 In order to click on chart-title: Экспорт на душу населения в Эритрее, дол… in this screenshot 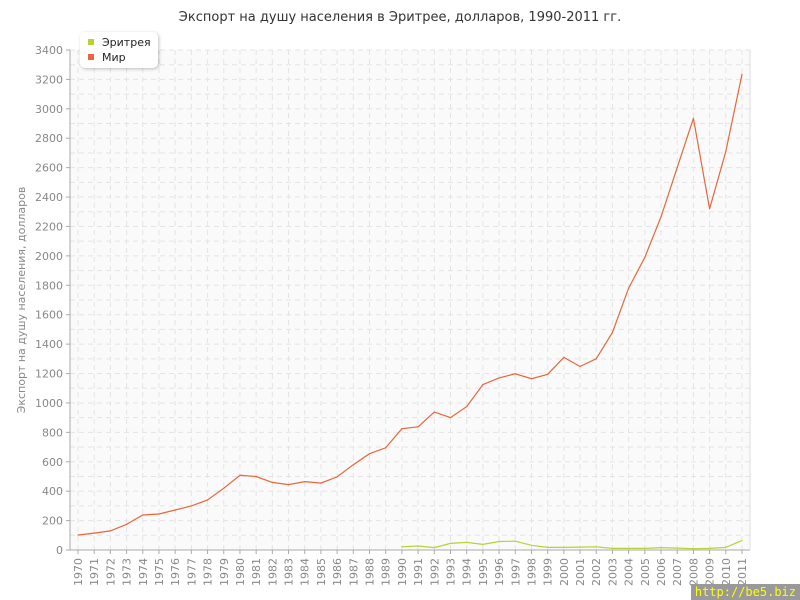, I will do `click(400, 17)`.